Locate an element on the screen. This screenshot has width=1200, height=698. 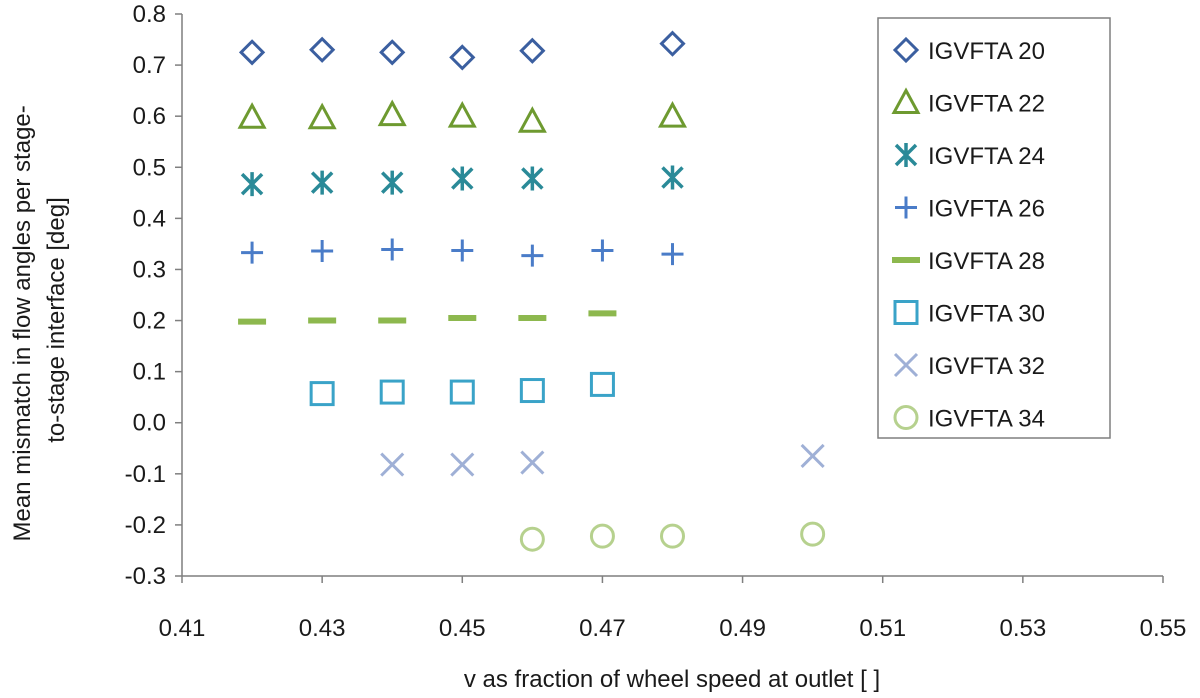
y-tick-label: 0.6 is located at coordinates (149, 116).